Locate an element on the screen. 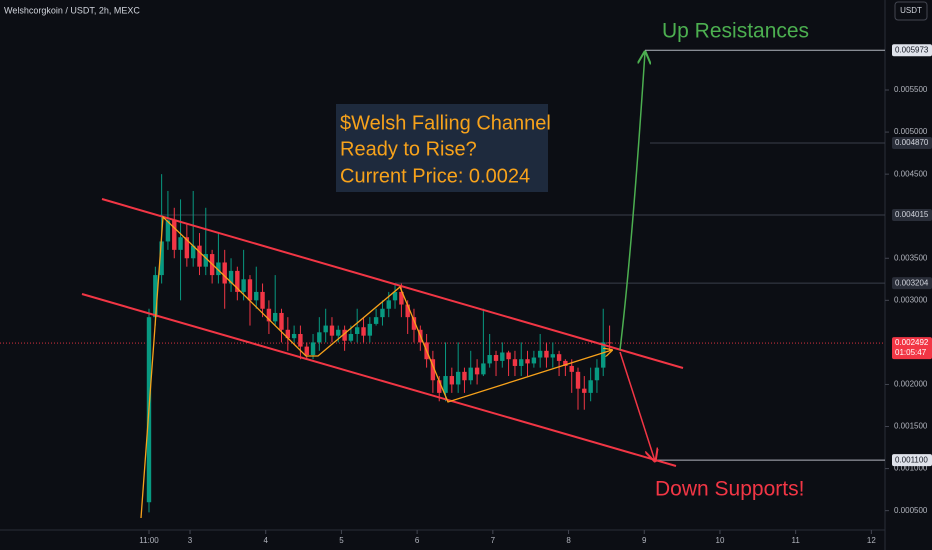 This screenshot has width=932, height=550. level-label: 0.001100 is located at coordinates (911, 459).